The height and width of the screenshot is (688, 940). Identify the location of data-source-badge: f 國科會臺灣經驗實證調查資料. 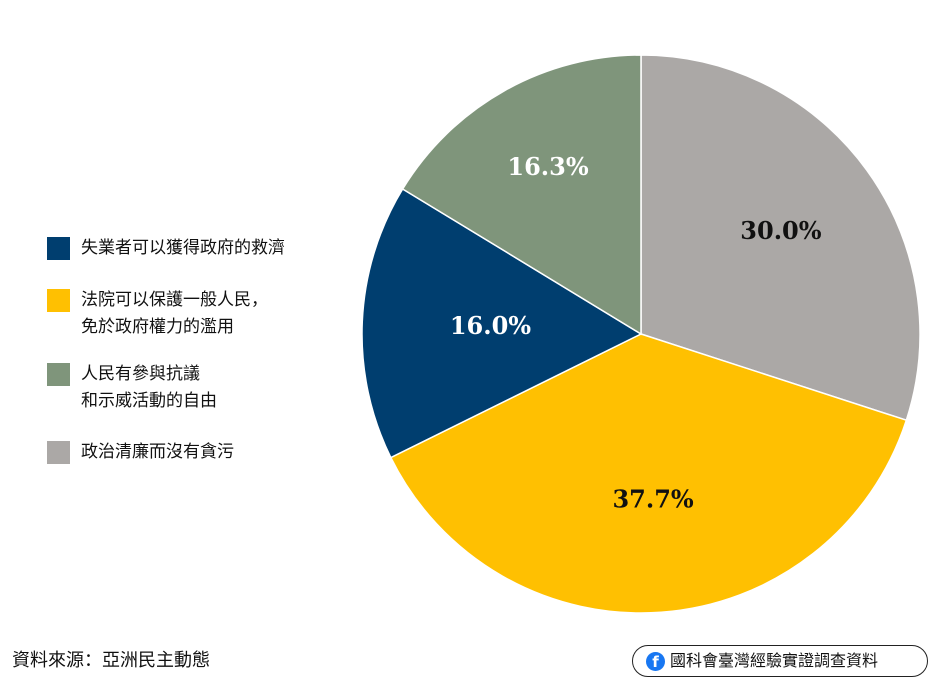
(780, 661).